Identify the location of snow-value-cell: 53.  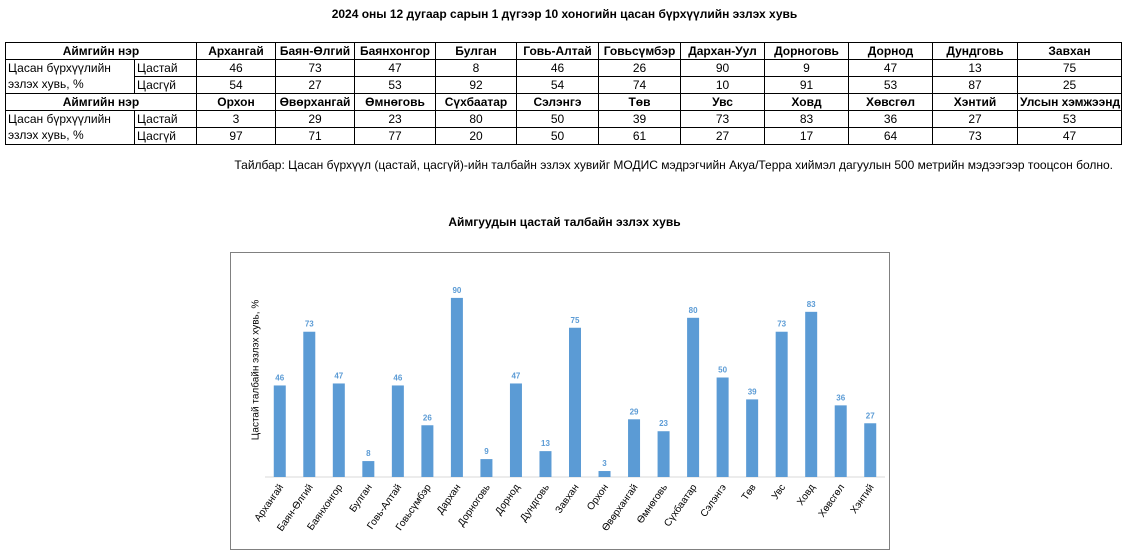
(1069, 119).